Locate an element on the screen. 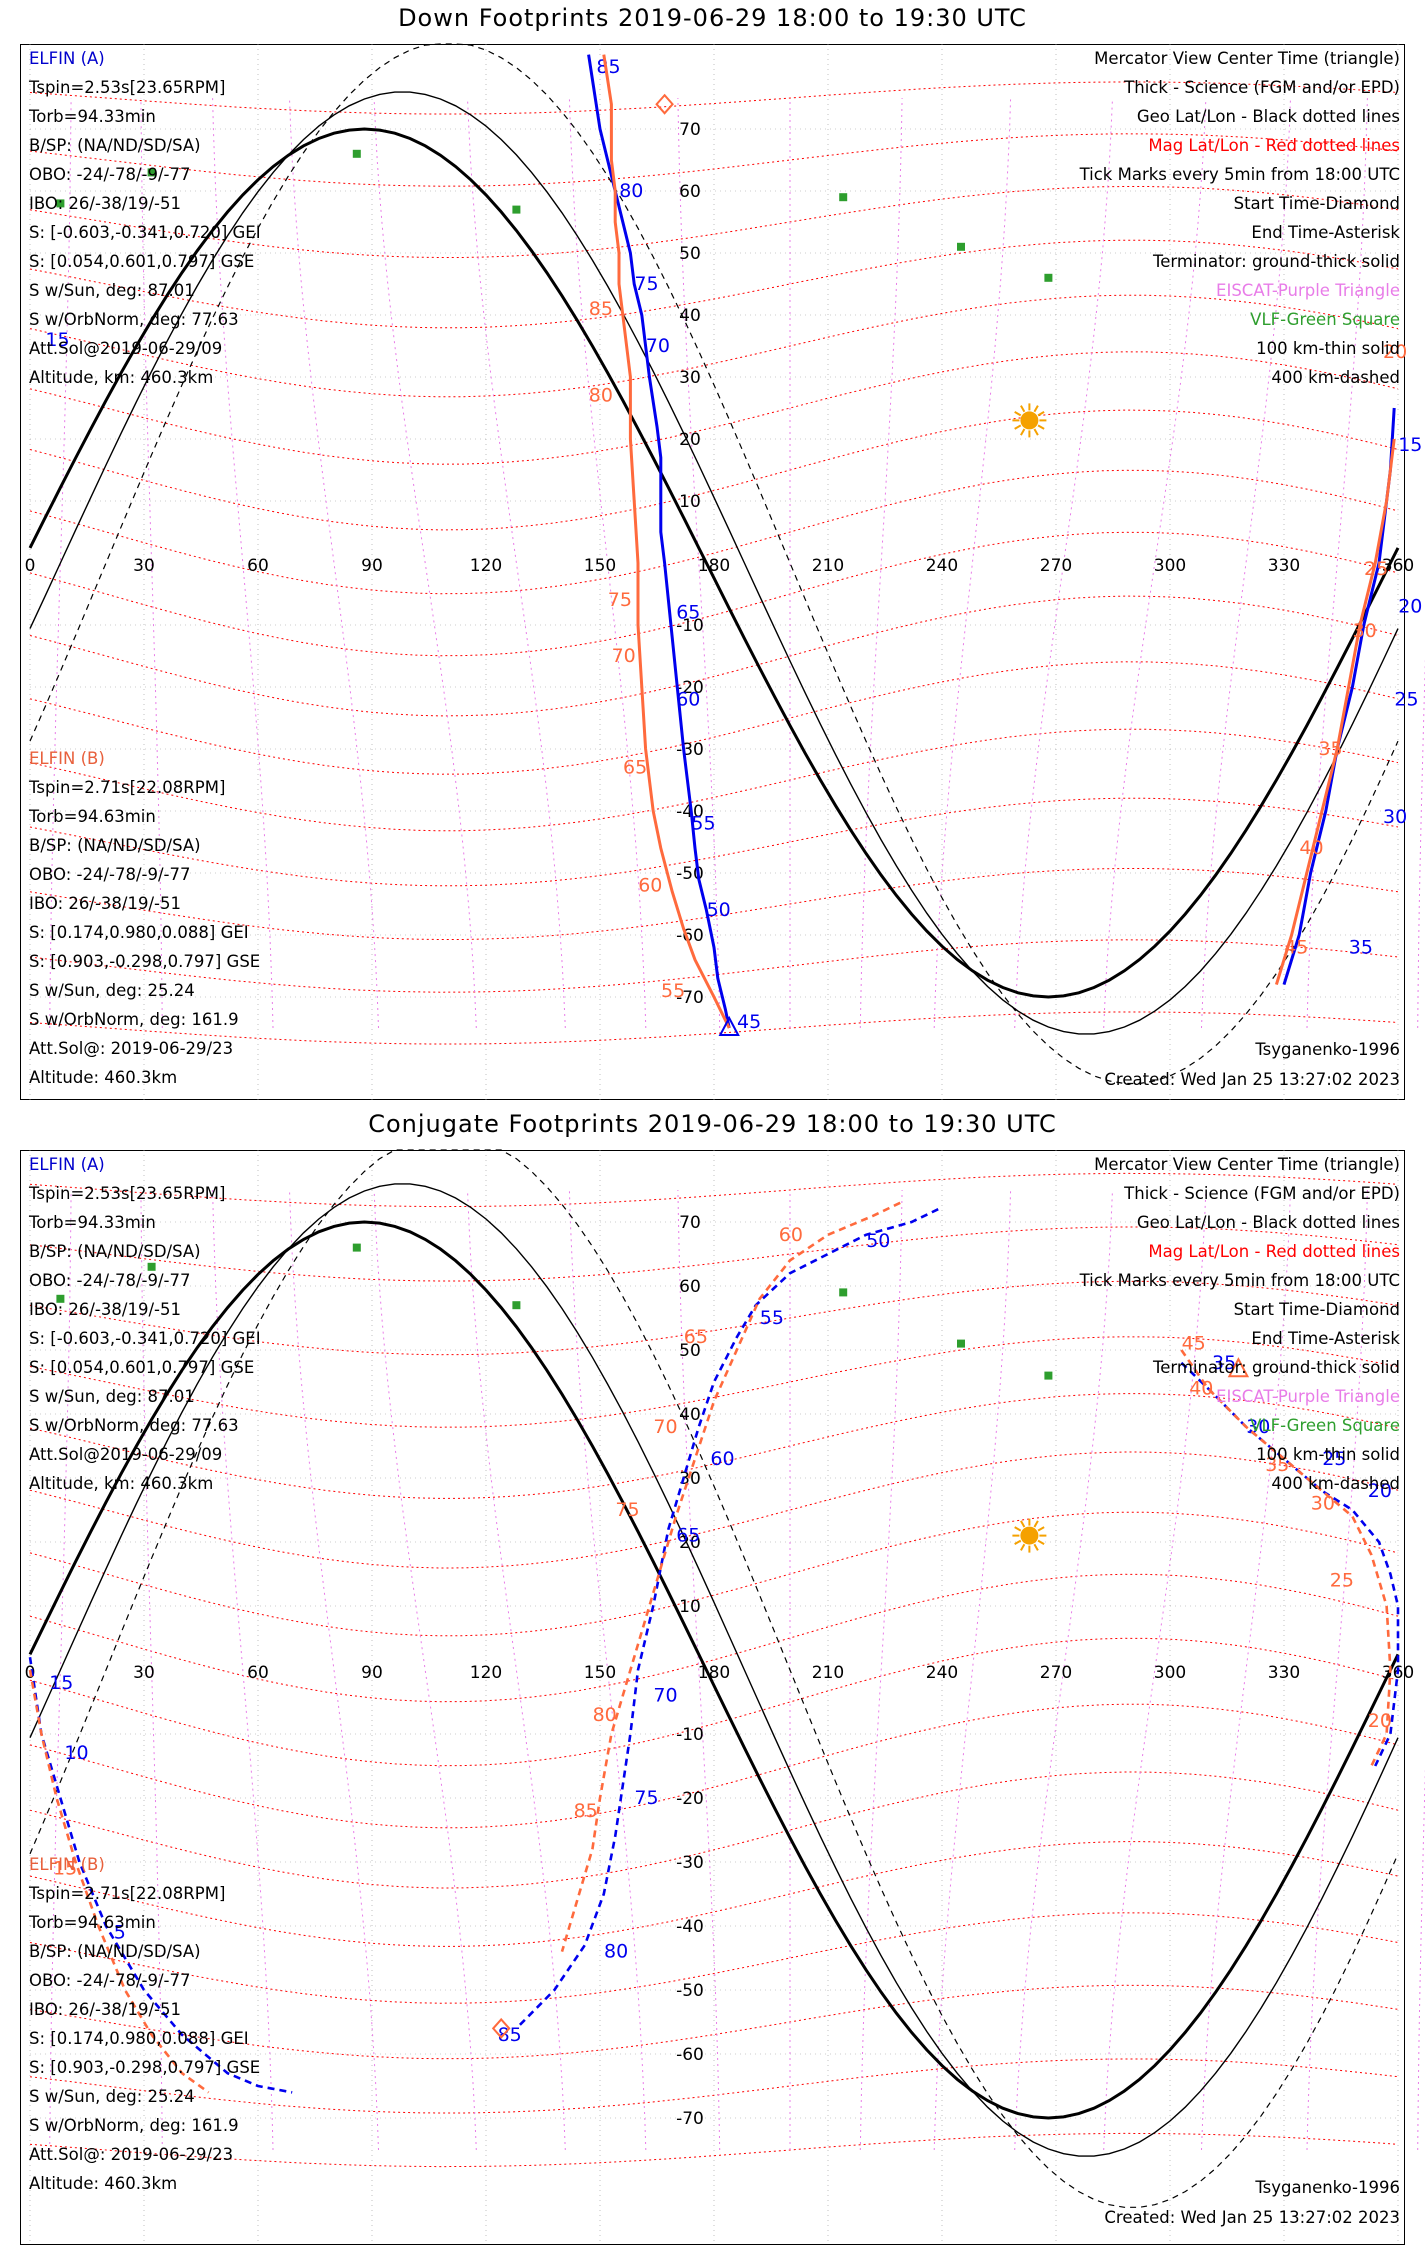 The height and width of the screenshot is (2250, 1425). lat-tick-label: 70 is located at coordinates (690, 1223).